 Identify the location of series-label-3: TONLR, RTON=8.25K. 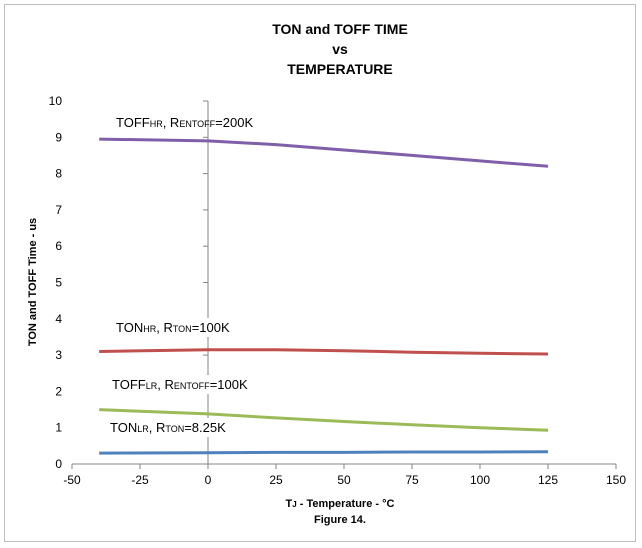
(168, 427).